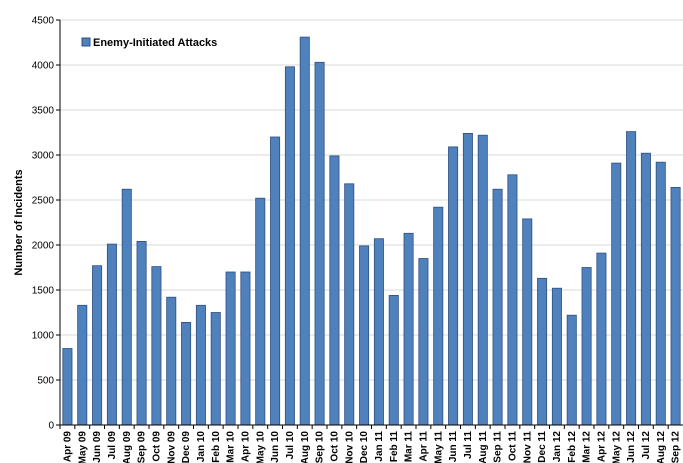  What do you see at coordinates (468, 445) in the screenshot?
I see `x-tick-label: Jul 11` at bounding box center [468, 445].